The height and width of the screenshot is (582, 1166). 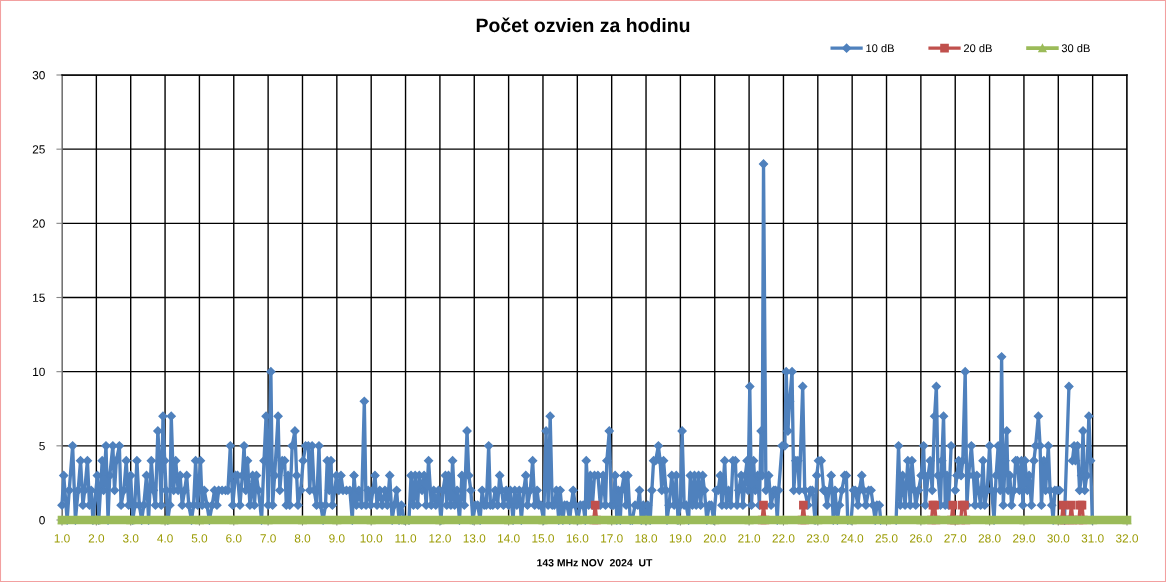 I want to click on y-tick-label: 15, so click(x=39, y=297).